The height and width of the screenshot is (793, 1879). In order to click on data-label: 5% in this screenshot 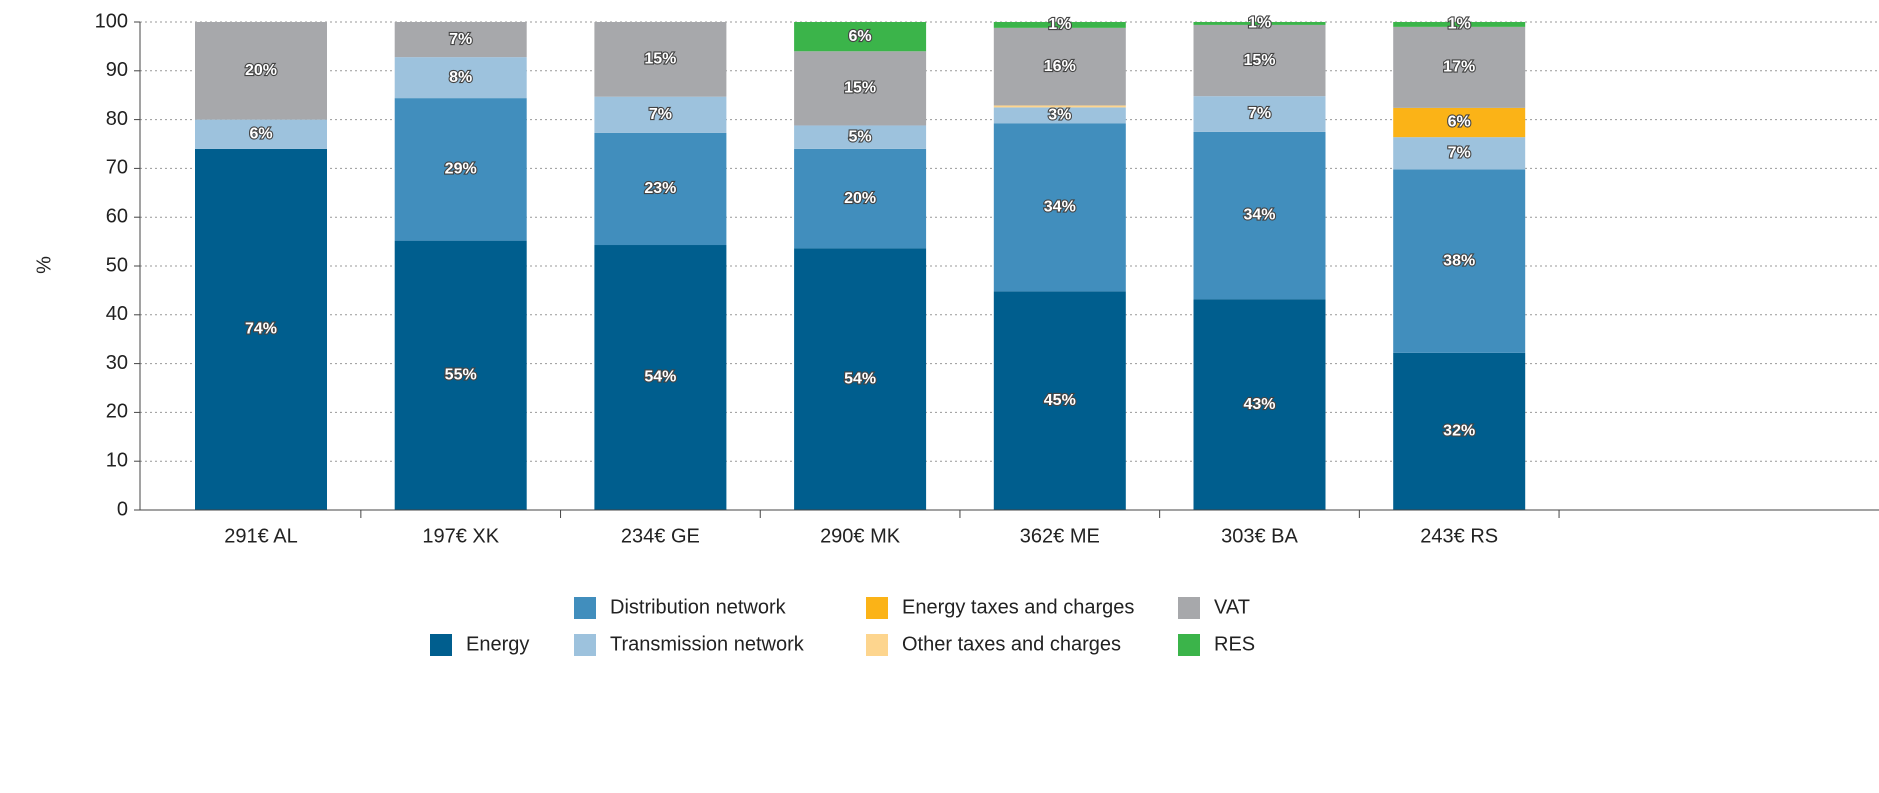, I will do `click(860, 136)`.